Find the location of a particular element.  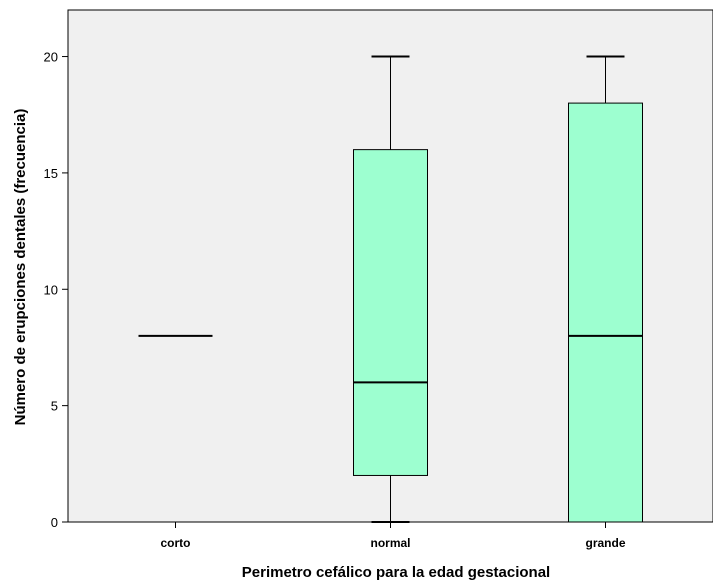

x-axis: corto normal grande is located at coordinates (393, 536).